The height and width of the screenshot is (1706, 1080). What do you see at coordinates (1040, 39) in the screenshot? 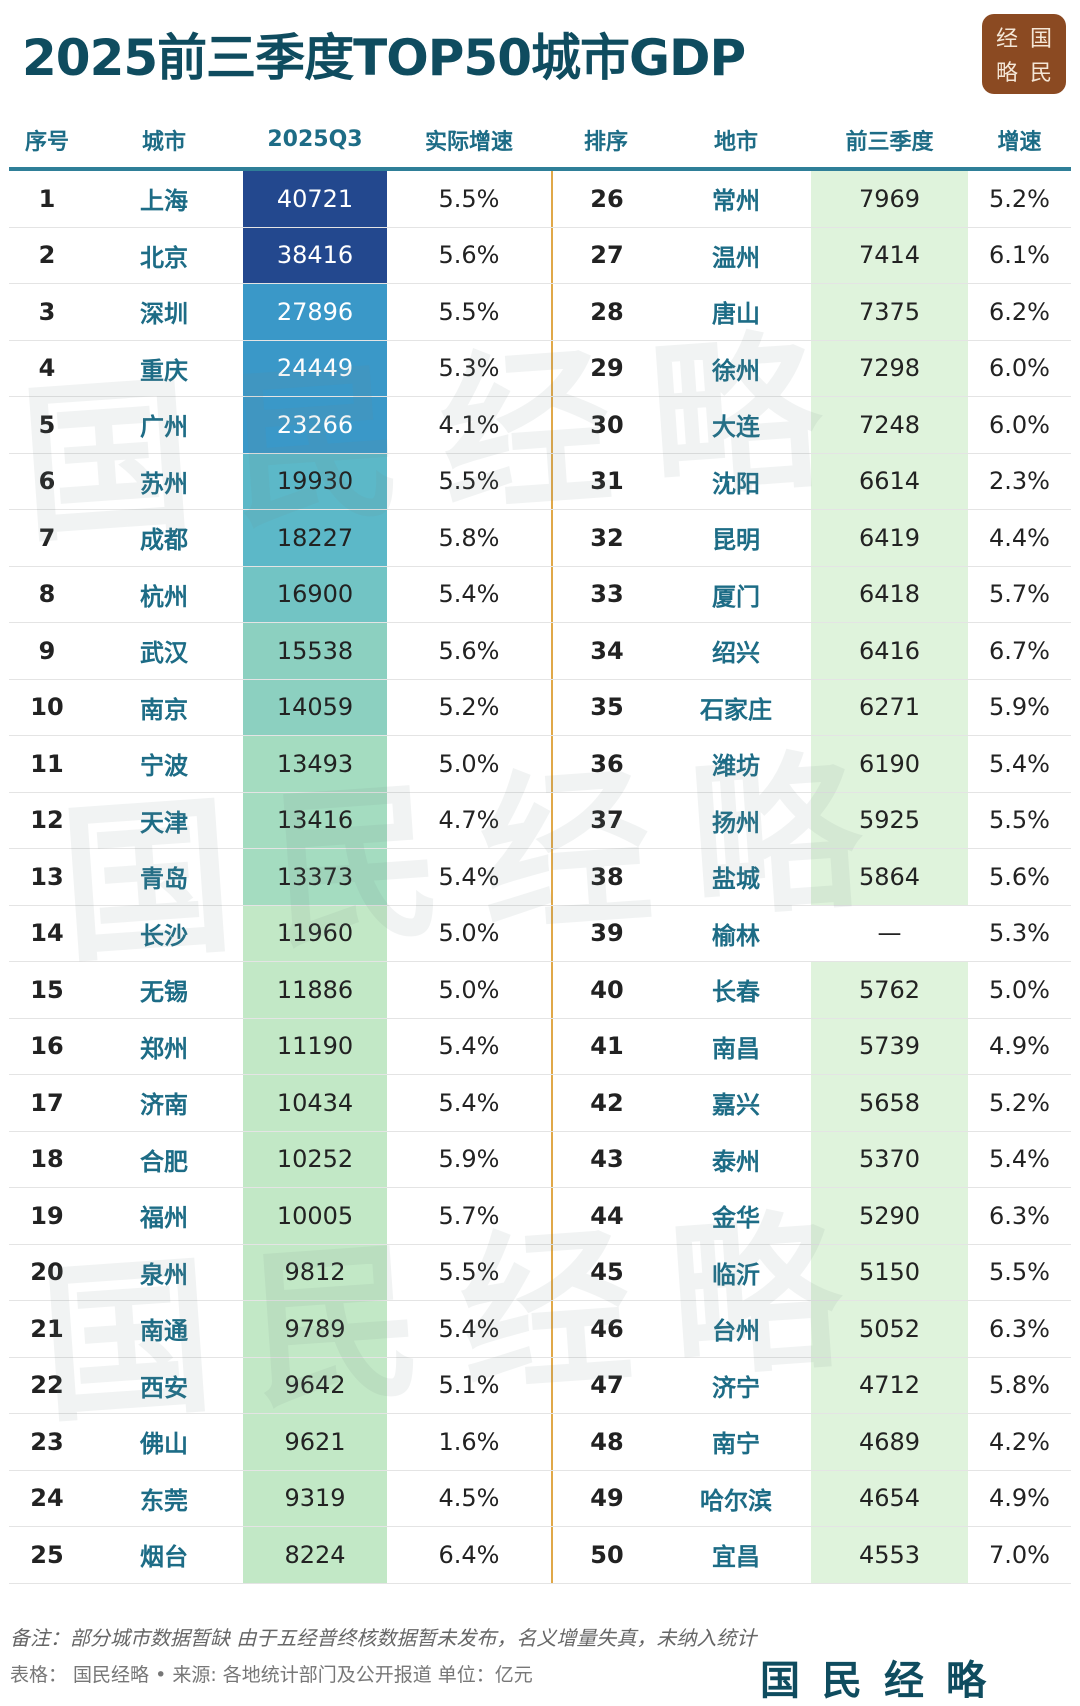
I see `seal-char: 国` at bounding box center [1040, 39].